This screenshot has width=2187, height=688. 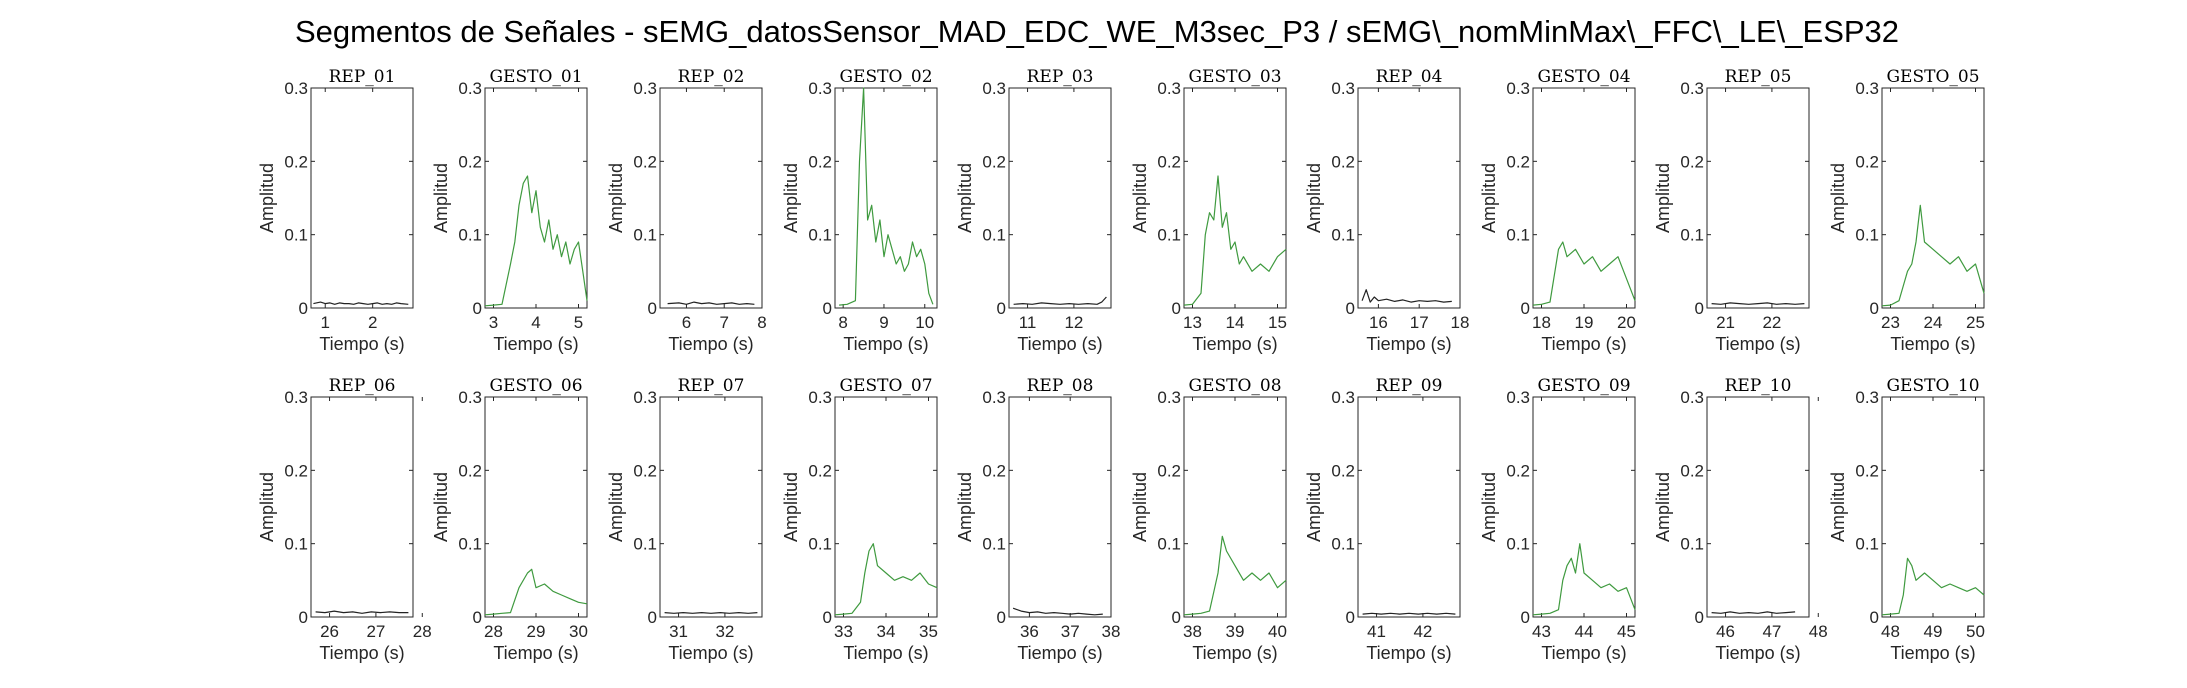 I want to click on x-tick-label: 43, so click(x=1541, y=631).